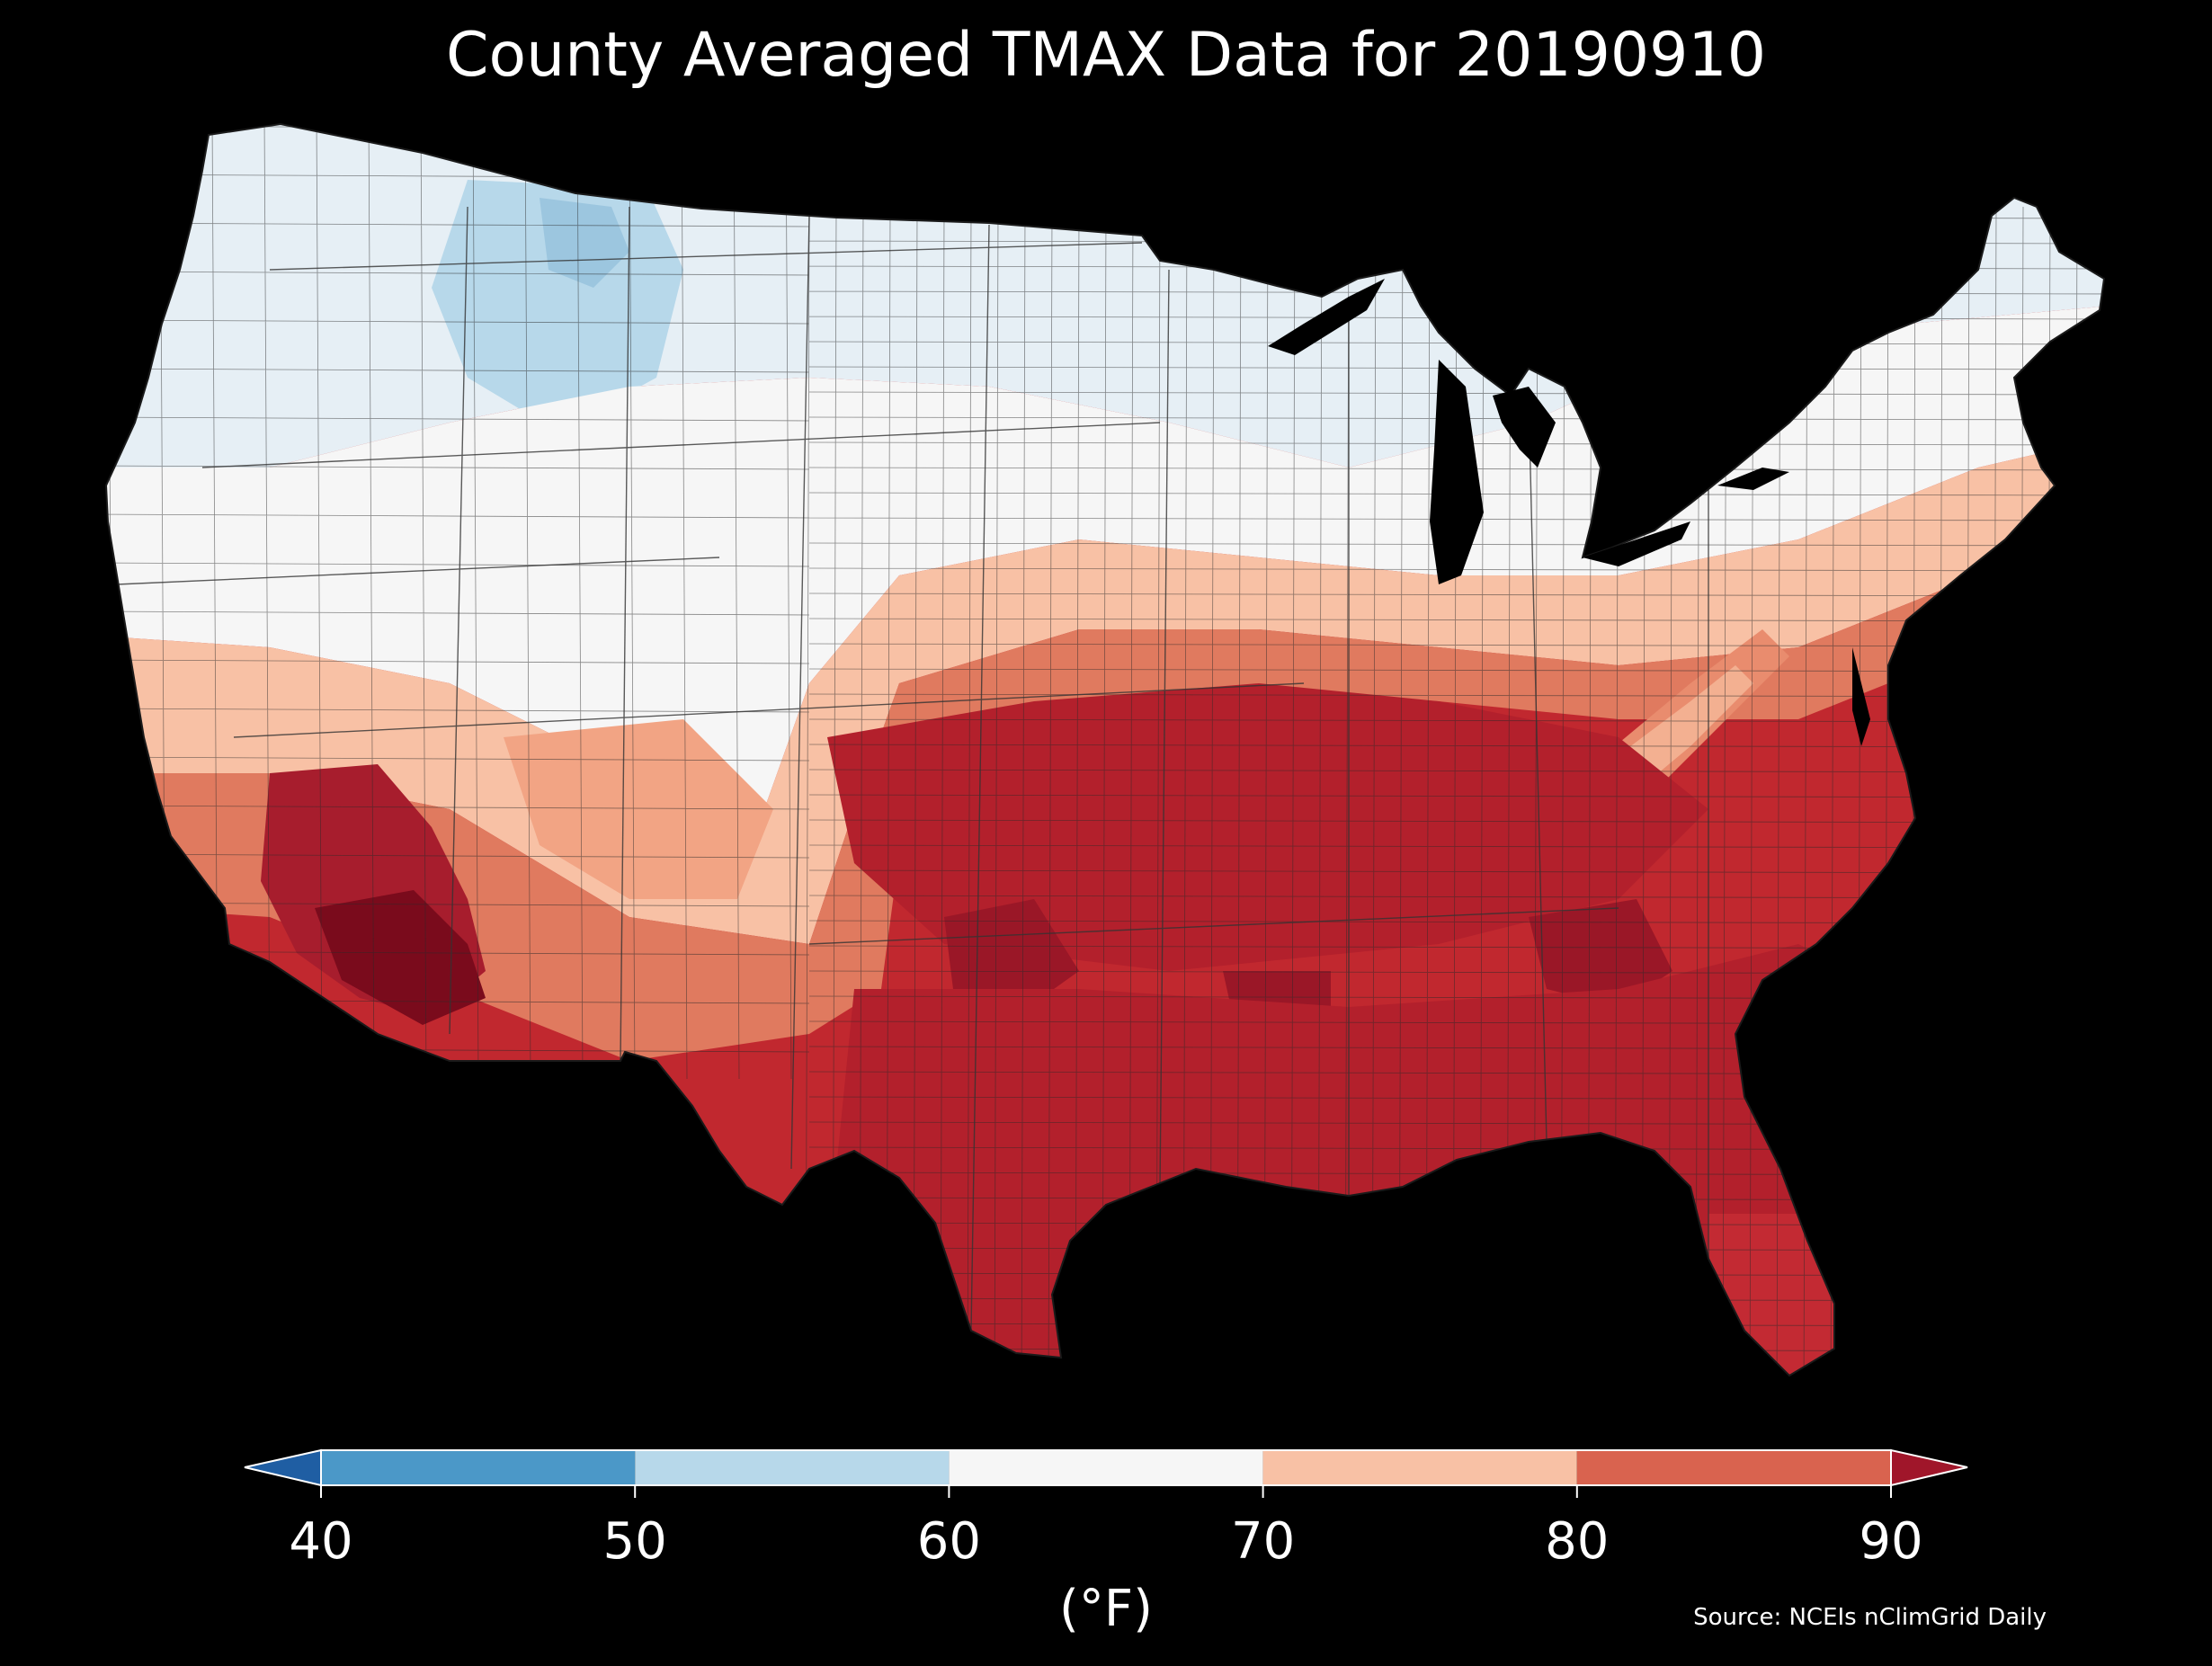  I want to click on great-lakes, so click(1528, 432).